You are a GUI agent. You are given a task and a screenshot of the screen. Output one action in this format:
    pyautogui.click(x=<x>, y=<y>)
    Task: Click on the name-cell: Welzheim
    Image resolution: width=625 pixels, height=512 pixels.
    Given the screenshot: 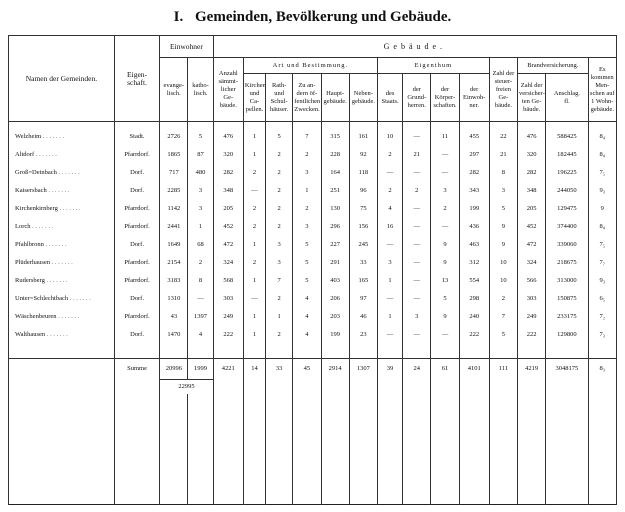 What is the action you would take?
    pyautogui.click(x=61, y=137)
    